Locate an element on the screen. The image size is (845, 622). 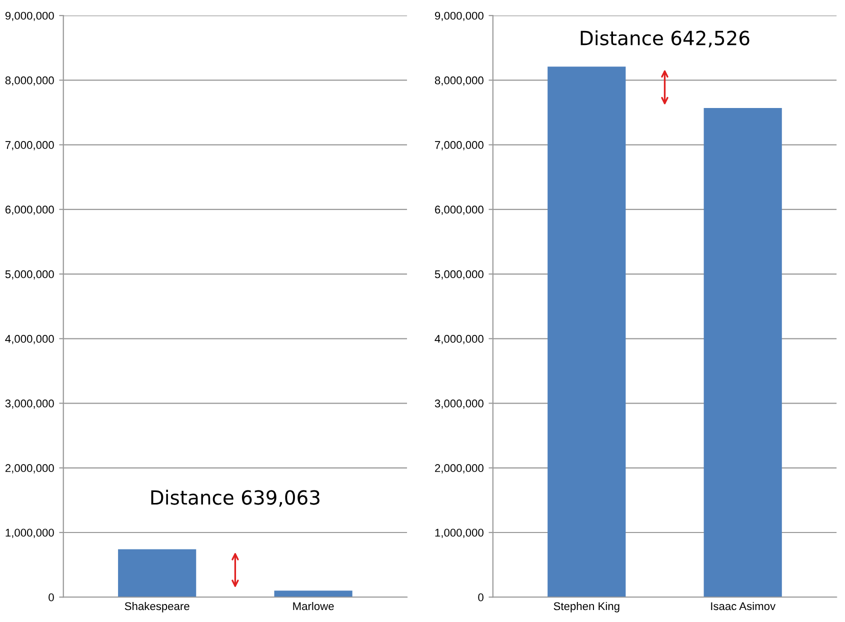
x-tick-label: Shakespeare is located at coordinates (157, 607).